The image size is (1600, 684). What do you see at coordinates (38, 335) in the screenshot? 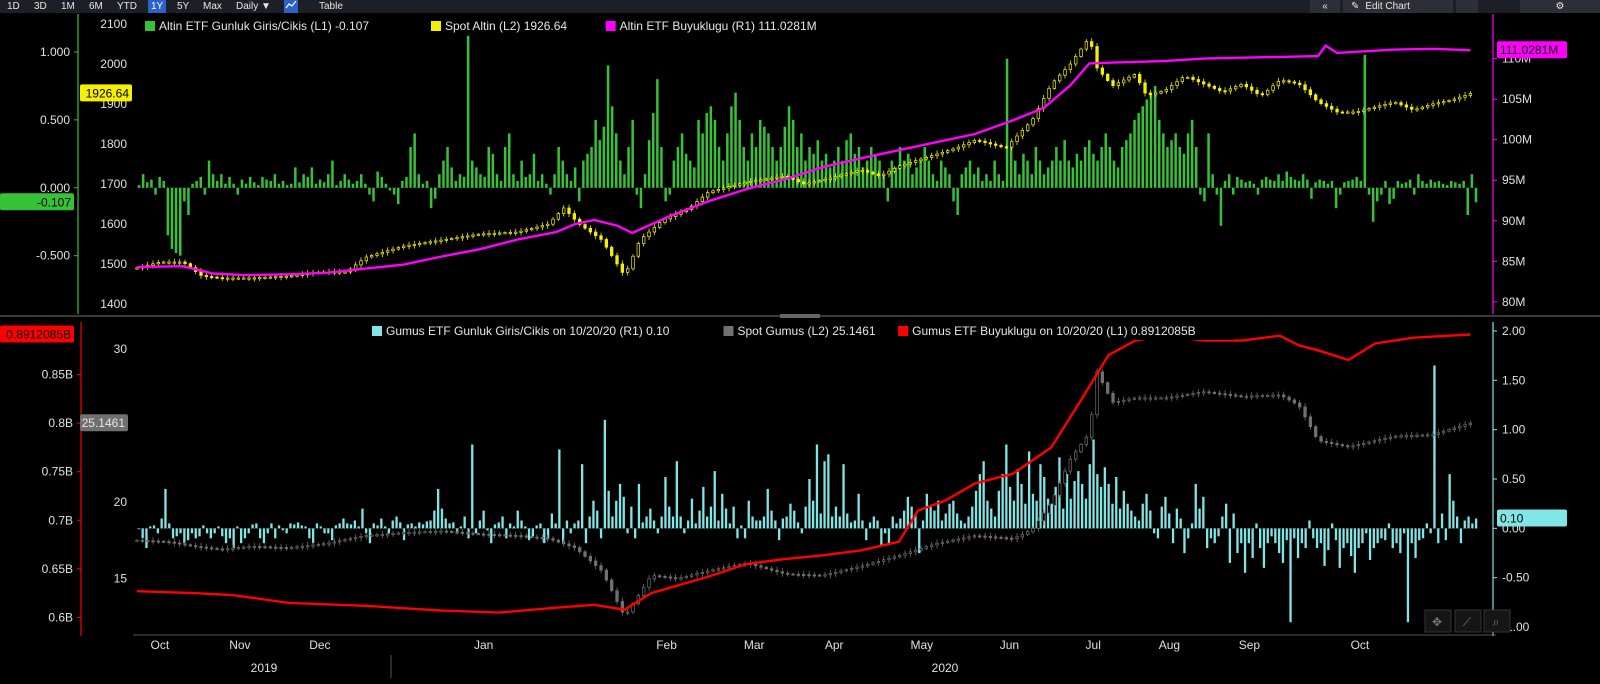
I see `silver-l1-last-value-tag: 0.8912085B` at bounding box center [38, 335].